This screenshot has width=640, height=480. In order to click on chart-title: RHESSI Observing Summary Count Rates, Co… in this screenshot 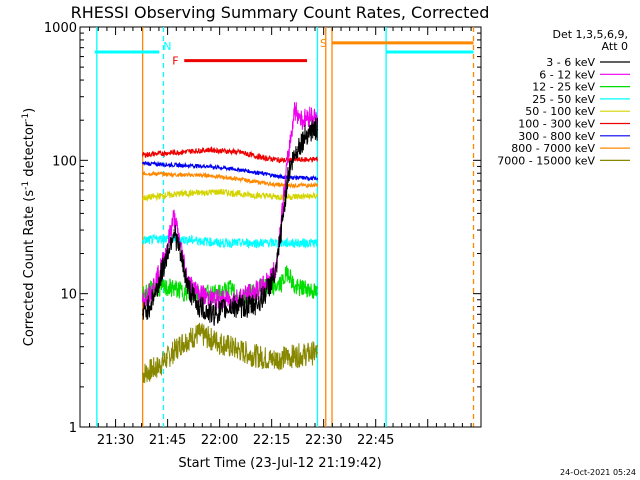, I will do `click(280, 12)`.